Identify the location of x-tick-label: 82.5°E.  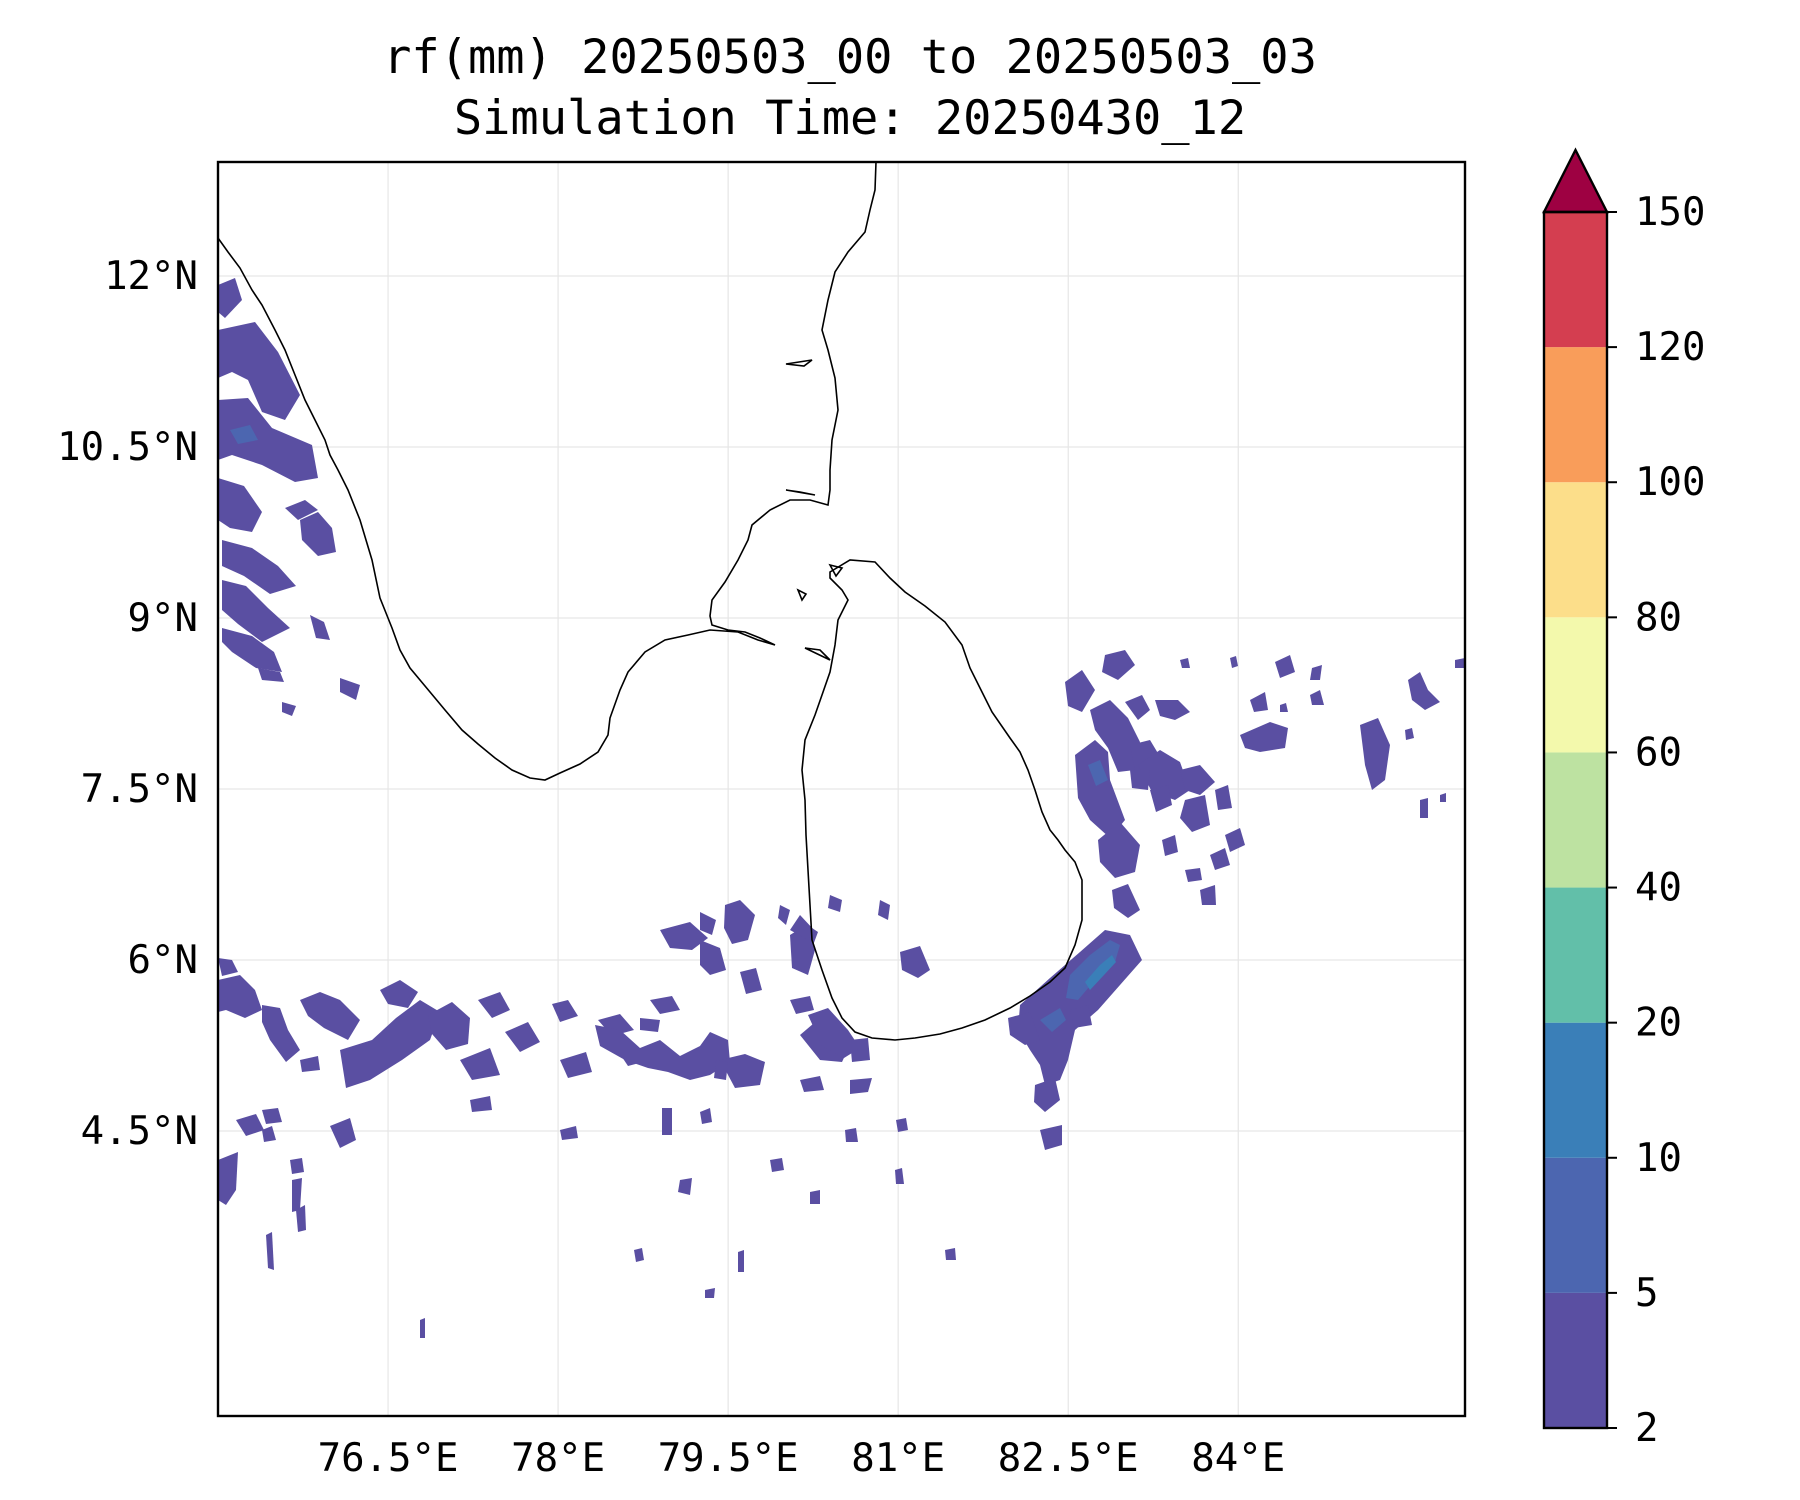
(1068, 1458).